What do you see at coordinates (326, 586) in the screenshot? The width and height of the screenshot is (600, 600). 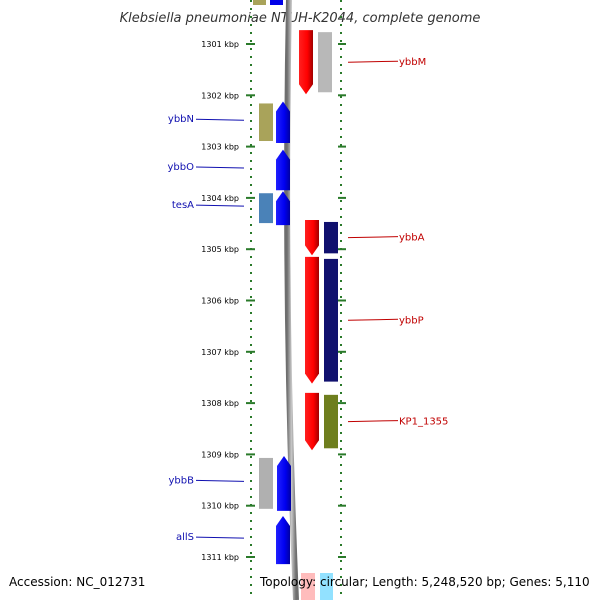 I see `partial-gene-bottom-cyan` at bounding box center [326, 586].